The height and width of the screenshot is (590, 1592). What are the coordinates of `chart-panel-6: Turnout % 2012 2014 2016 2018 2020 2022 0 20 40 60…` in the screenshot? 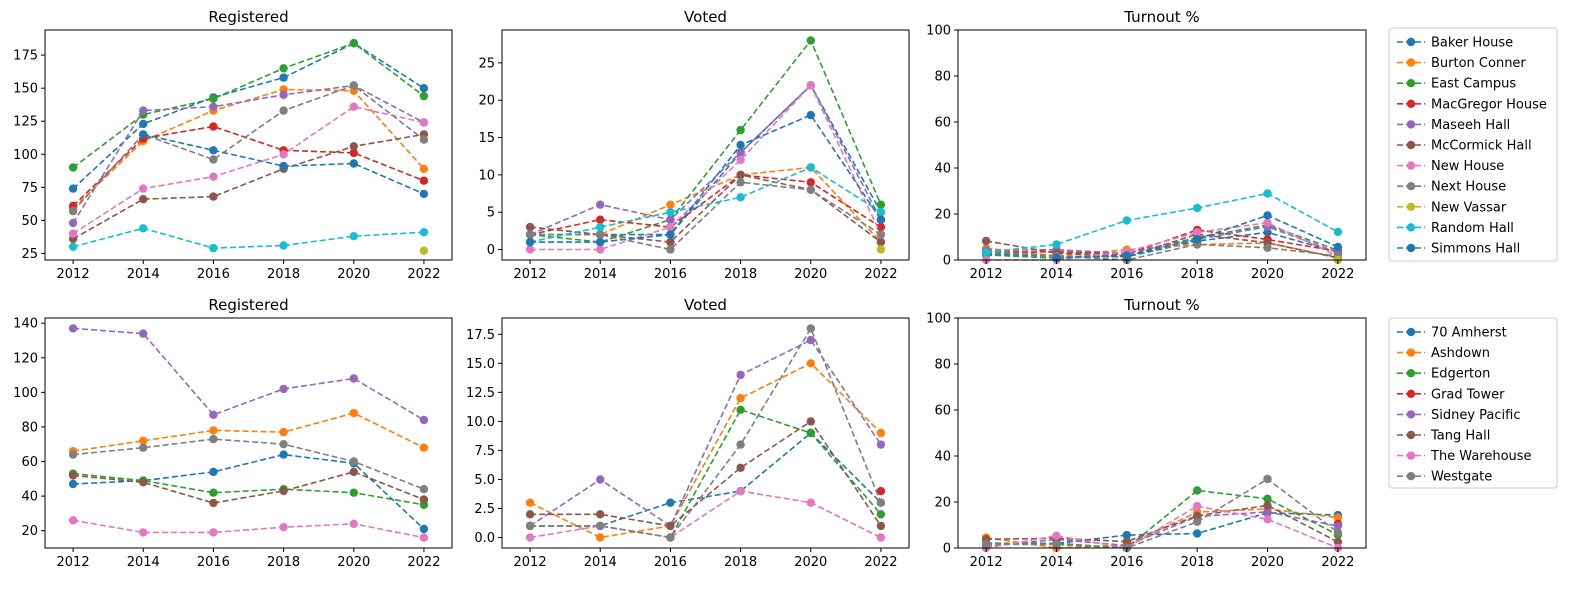 It's located at (1146, 433).